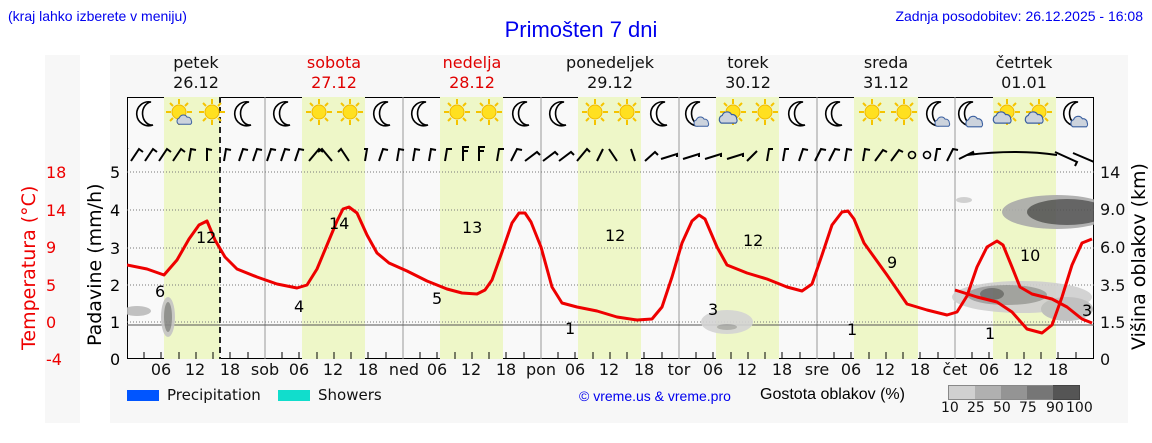  I want to click on last-updated: Zadnja posodobitev: 26.12.2025 - 16:08, so click(1019, 16).